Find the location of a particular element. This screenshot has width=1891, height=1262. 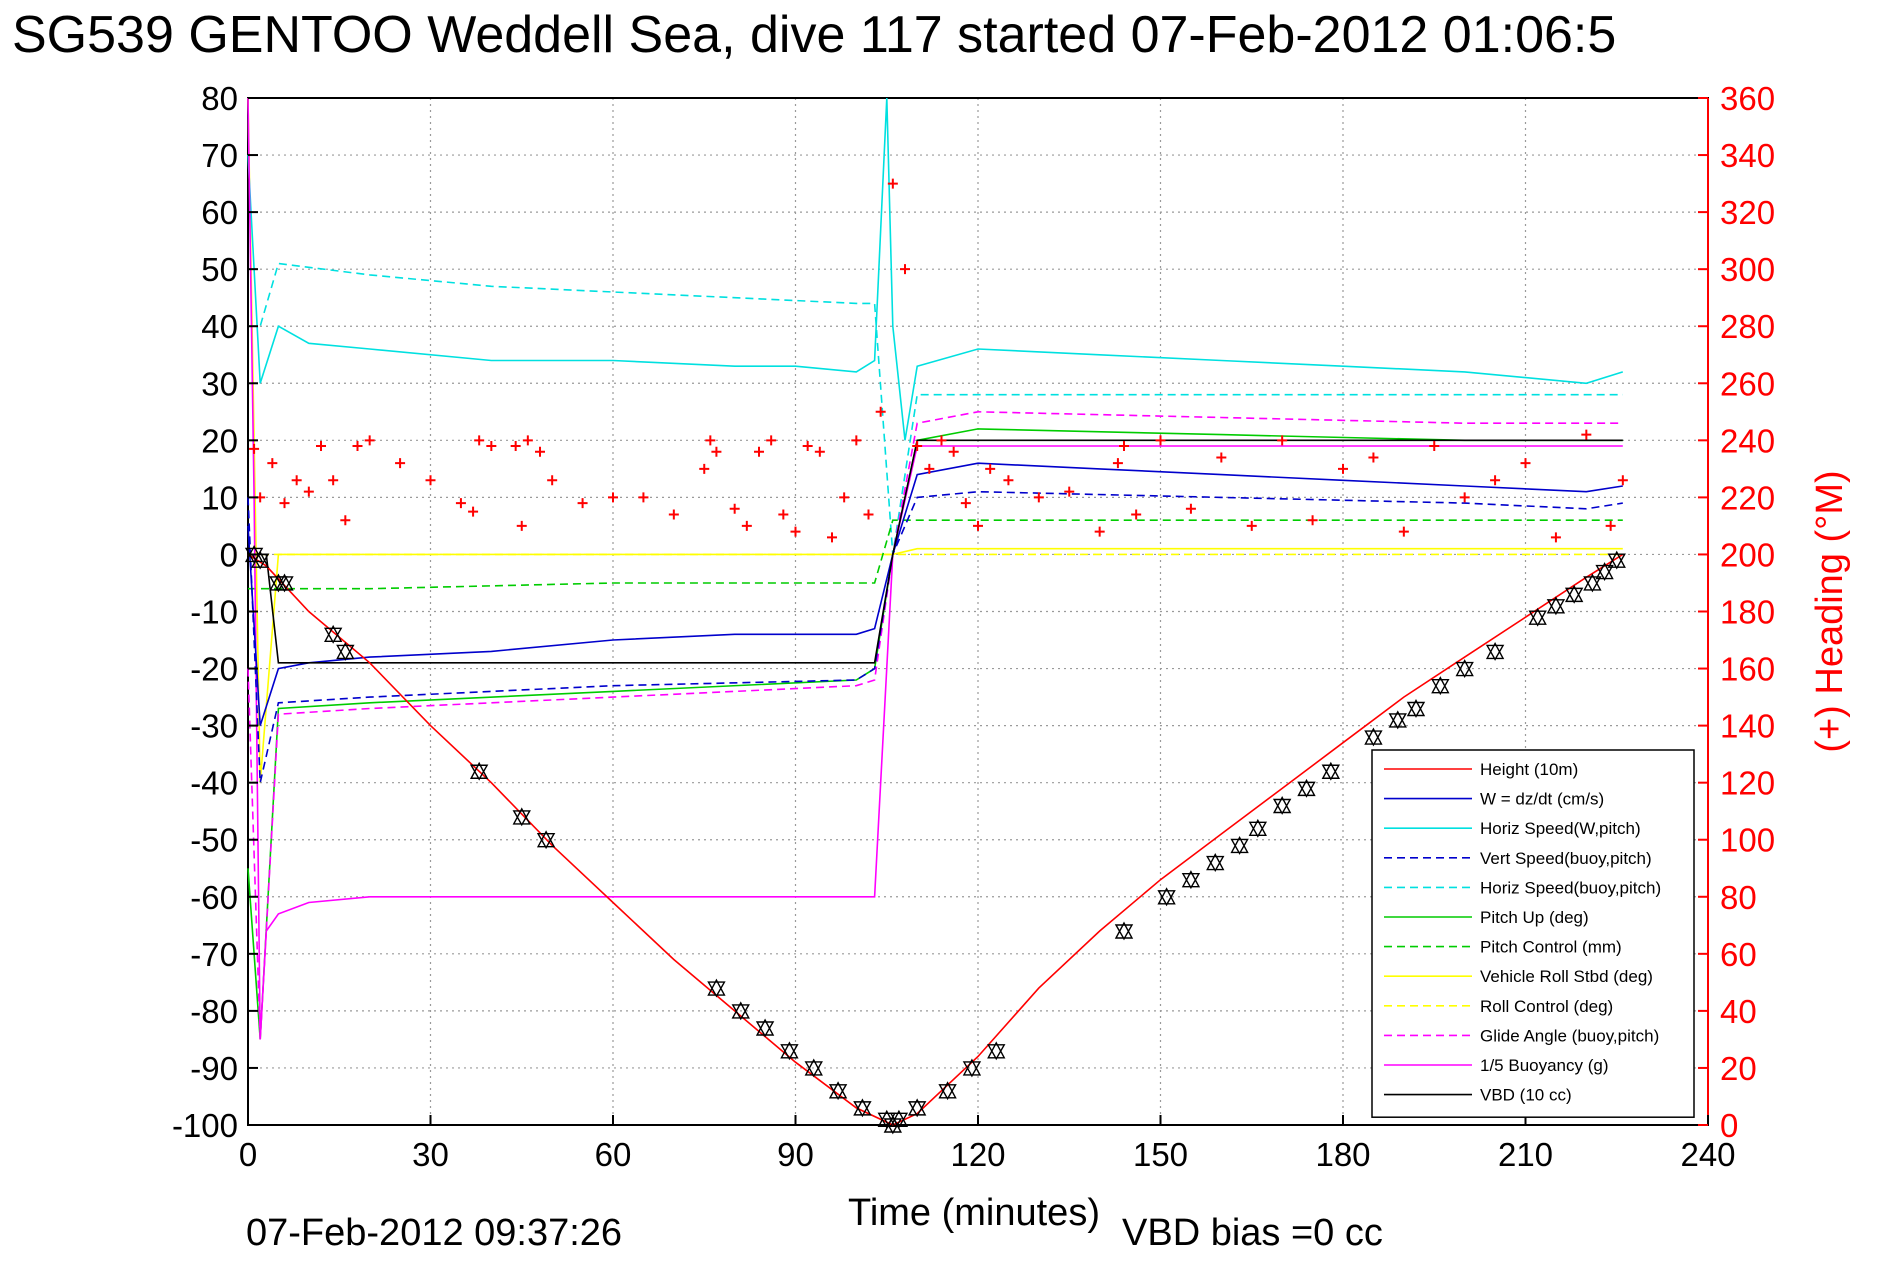

y-tick-label: -70 is located at coordinates (214, 954).